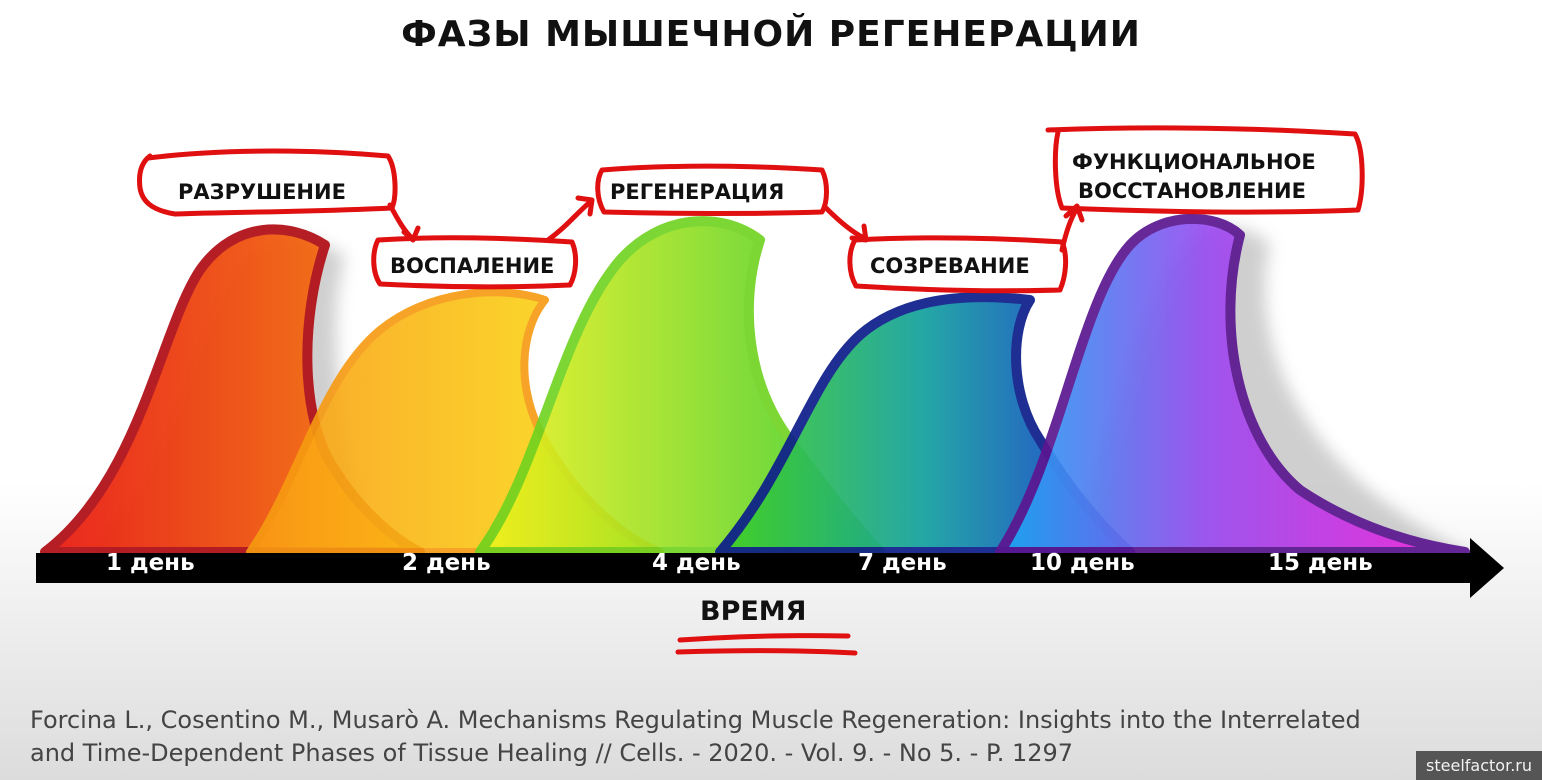  Describe the element at coordinates (472, 266) in the screenshot. I see `phase-label-inflammation: ВОСПАЛЕНИЕ` at that location.